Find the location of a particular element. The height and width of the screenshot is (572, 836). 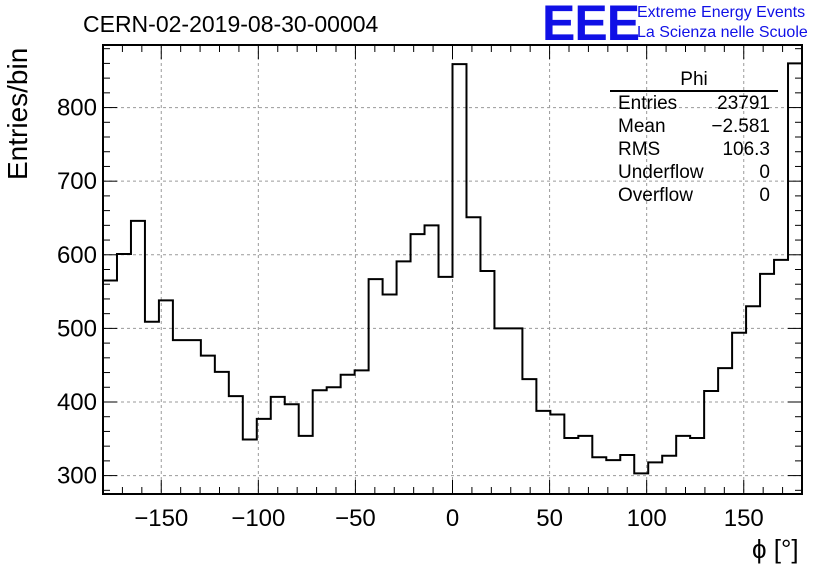

y-tick-label: 400 is located at coordinates (77, 402).